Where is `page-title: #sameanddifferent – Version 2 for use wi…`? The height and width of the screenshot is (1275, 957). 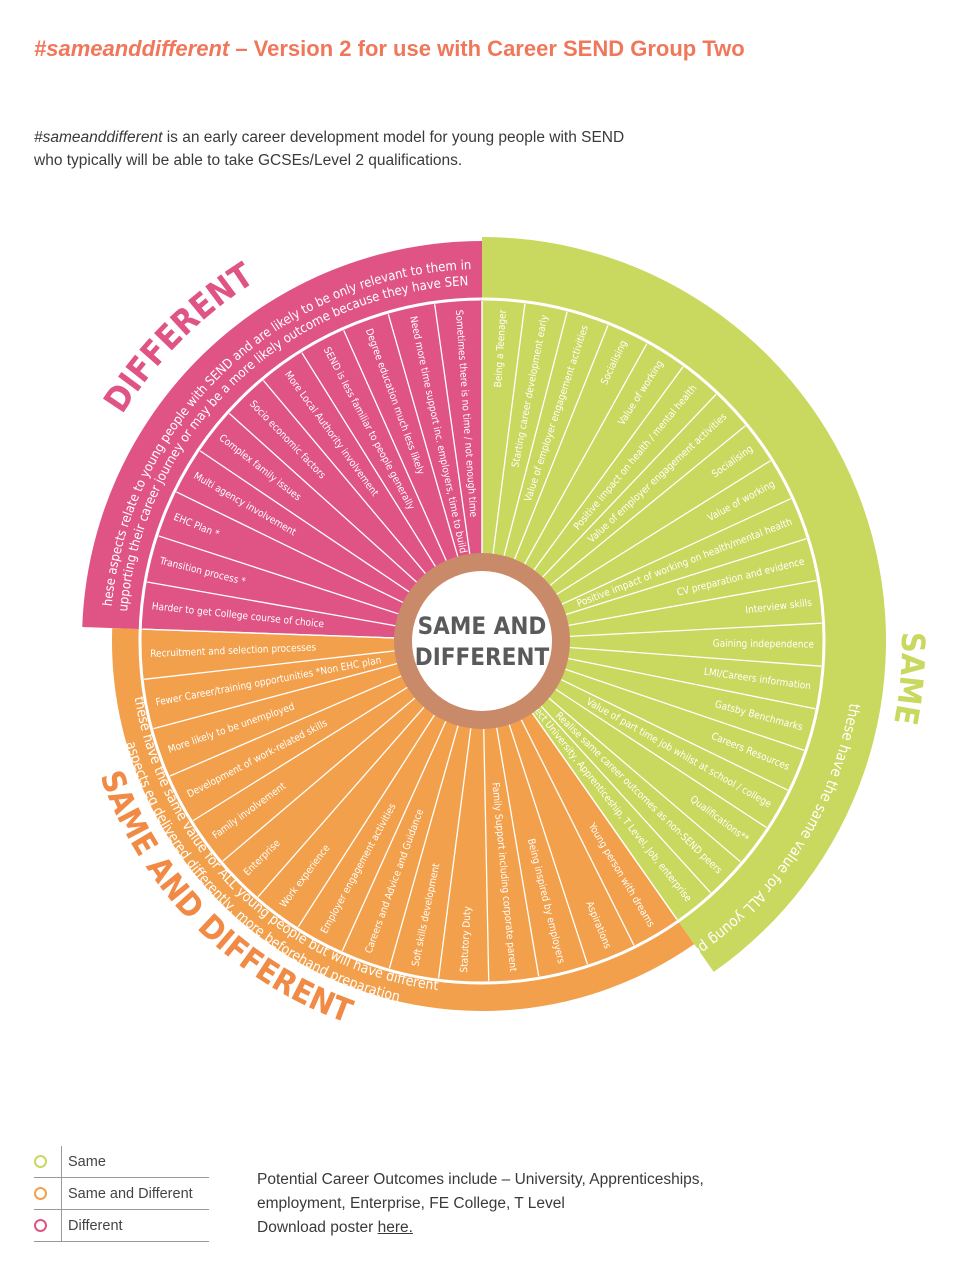 page-title: #sameanddifferent – Version 2 for use wi… is located at coordinates (389, 49).